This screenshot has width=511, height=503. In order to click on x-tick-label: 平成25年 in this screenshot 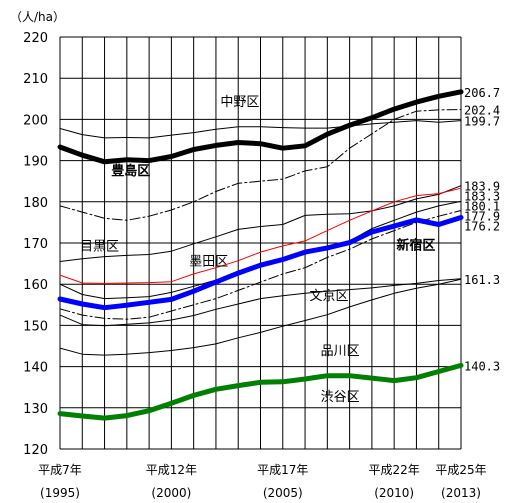, I will do `click(460, 470)`.